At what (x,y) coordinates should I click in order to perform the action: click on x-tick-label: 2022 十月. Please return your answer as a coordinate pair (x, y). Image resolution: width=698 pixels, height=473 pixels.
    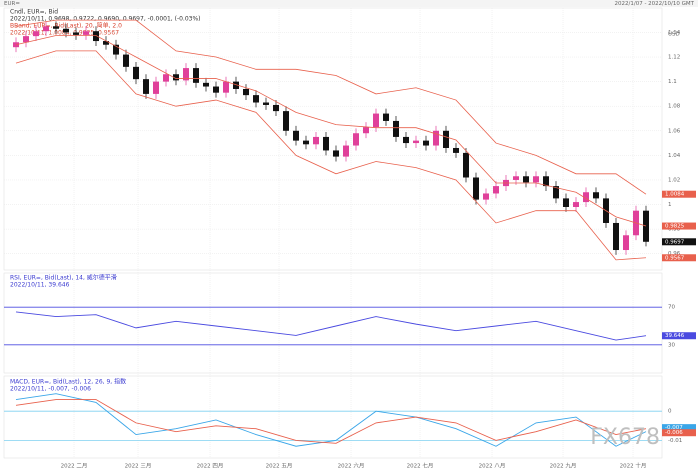
    Looking at the image, I should click on (633, 466).